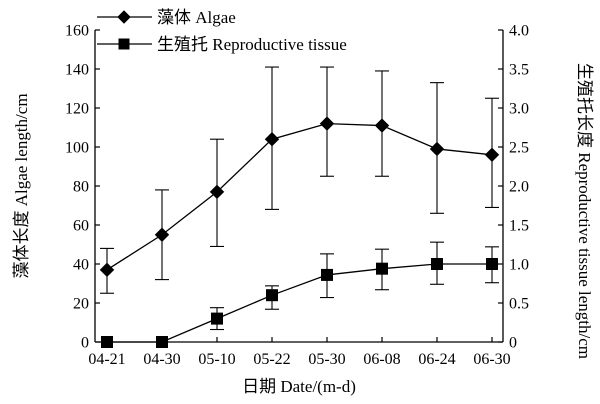 This screenshot has height=404, width=600. What do you see at coordinates (124, 44) in the screenshot?
I see `legend-reproductive-square-marker` at bounding box center [124, 44].